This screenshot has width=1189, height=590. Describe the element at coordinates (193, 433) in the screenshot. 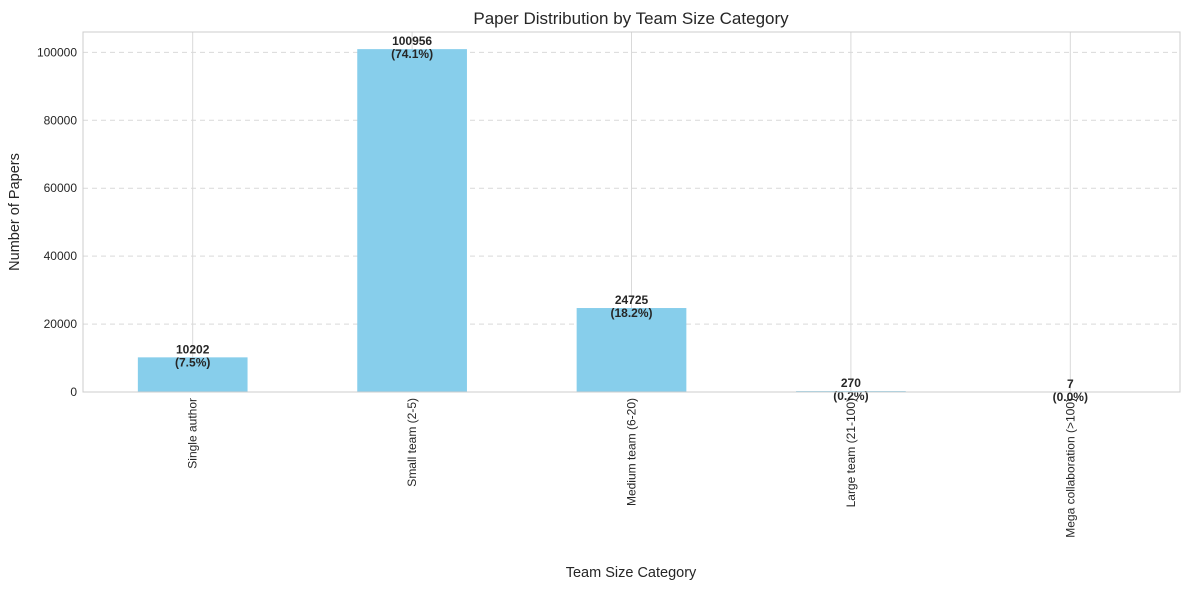

I see `x-tick-label: Single author` at that location.